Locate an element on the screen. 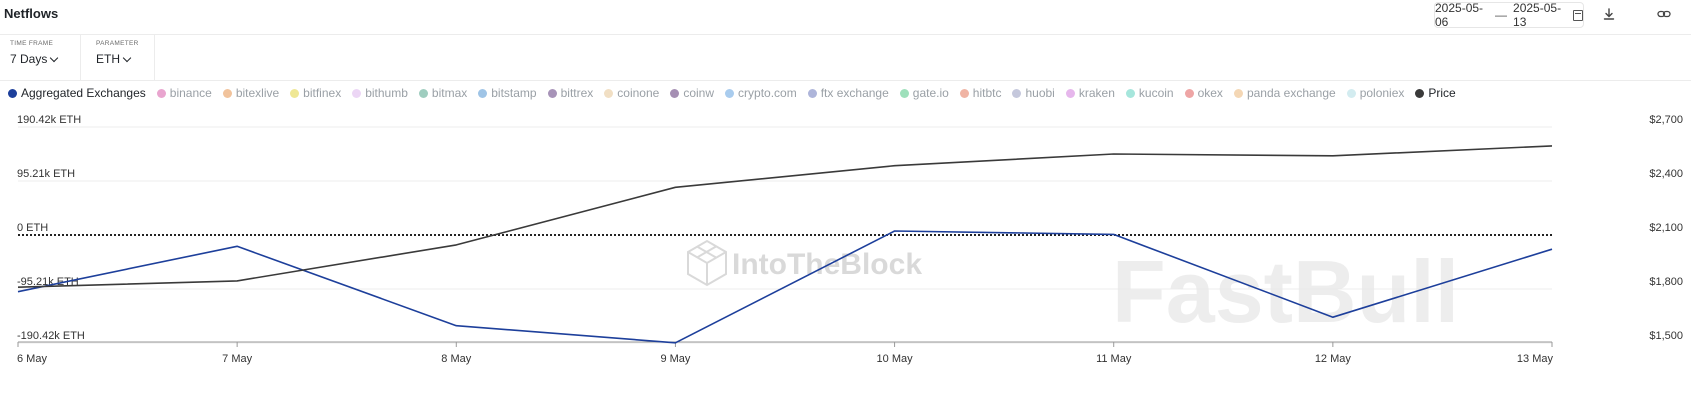 The width and height of the screenshot is (1691, 401). legend-label: kraken is located at coordinates (1096, 93).